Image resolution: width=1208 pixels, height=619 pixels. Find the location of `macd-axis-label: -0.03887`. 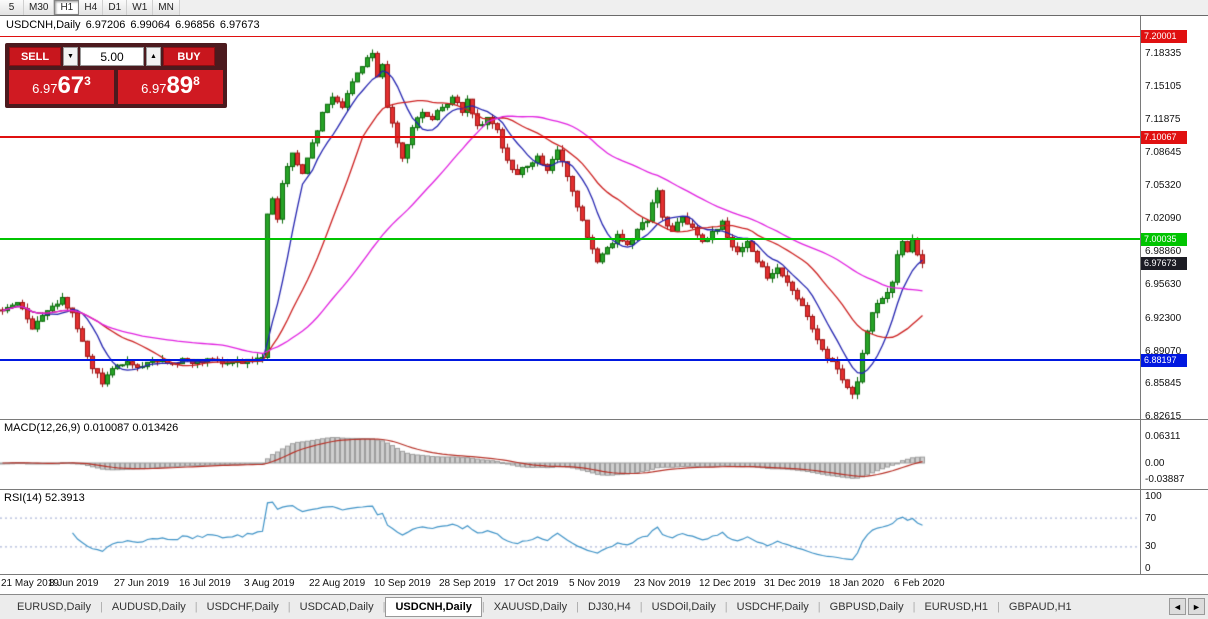

macd-axis-label: -0.03887 is located at coordinates (1165, 480).